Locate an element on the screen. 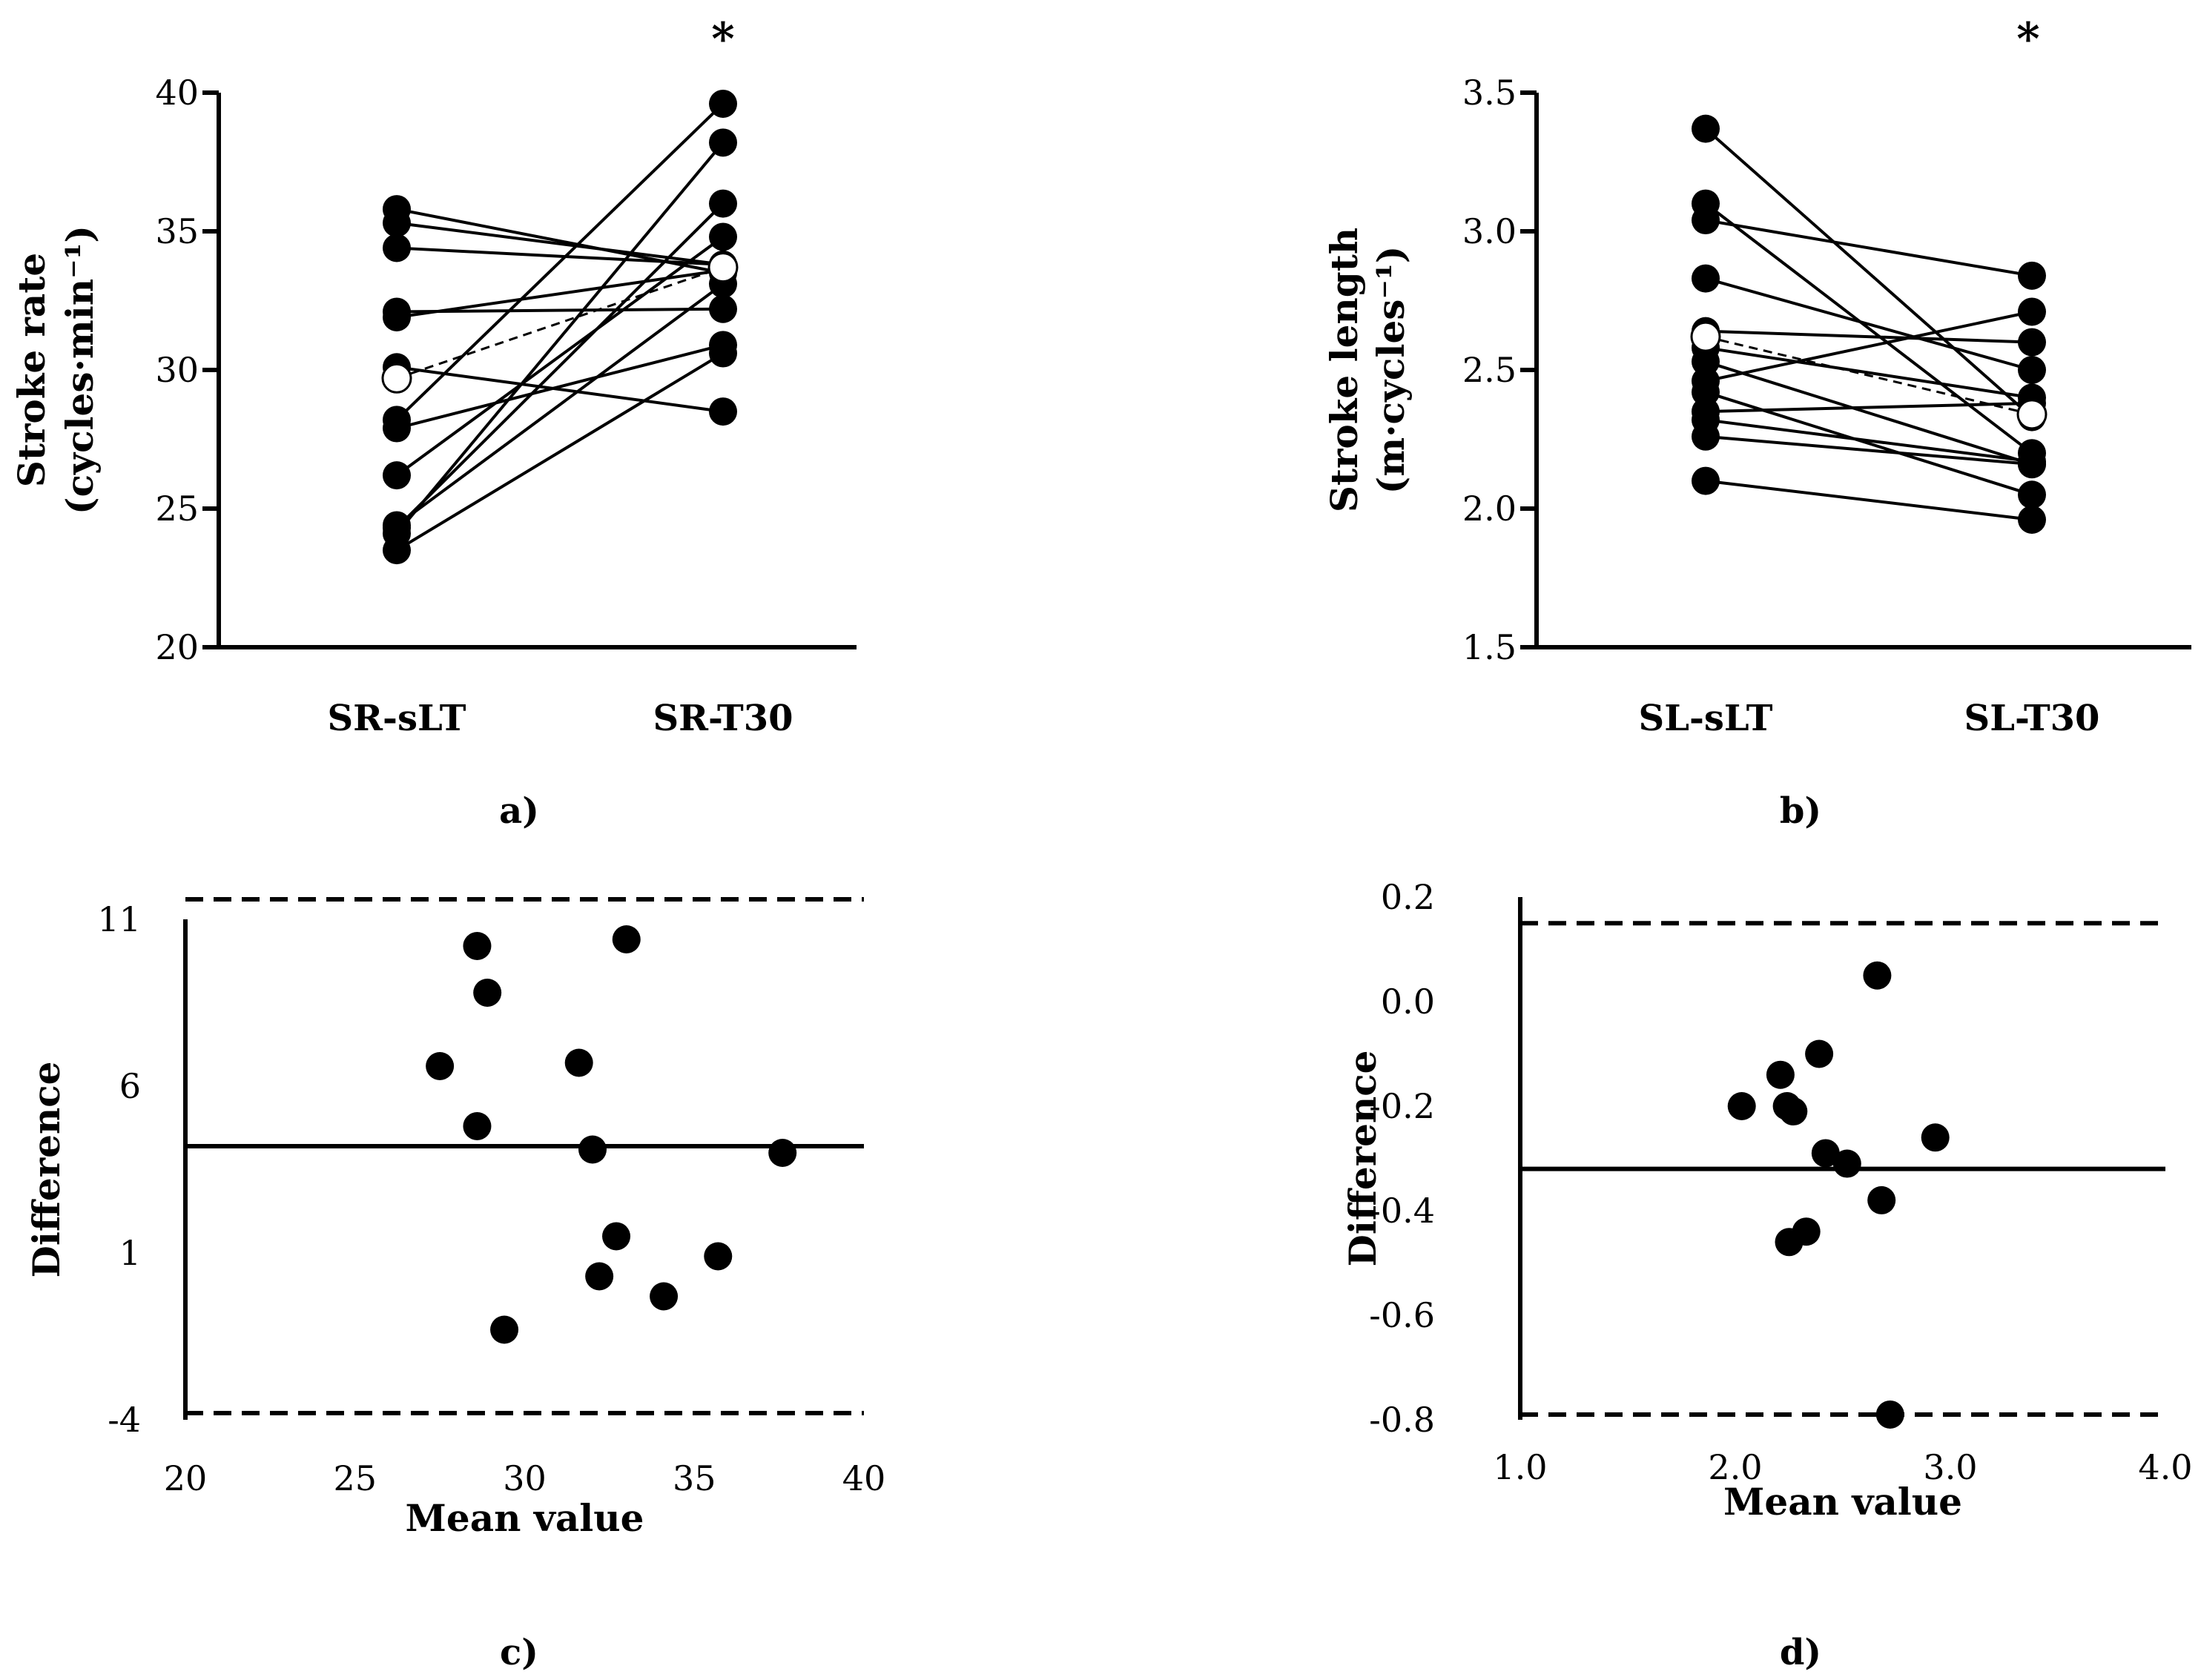  y-tick-label: -4 is located at coordinates (124, 1420).